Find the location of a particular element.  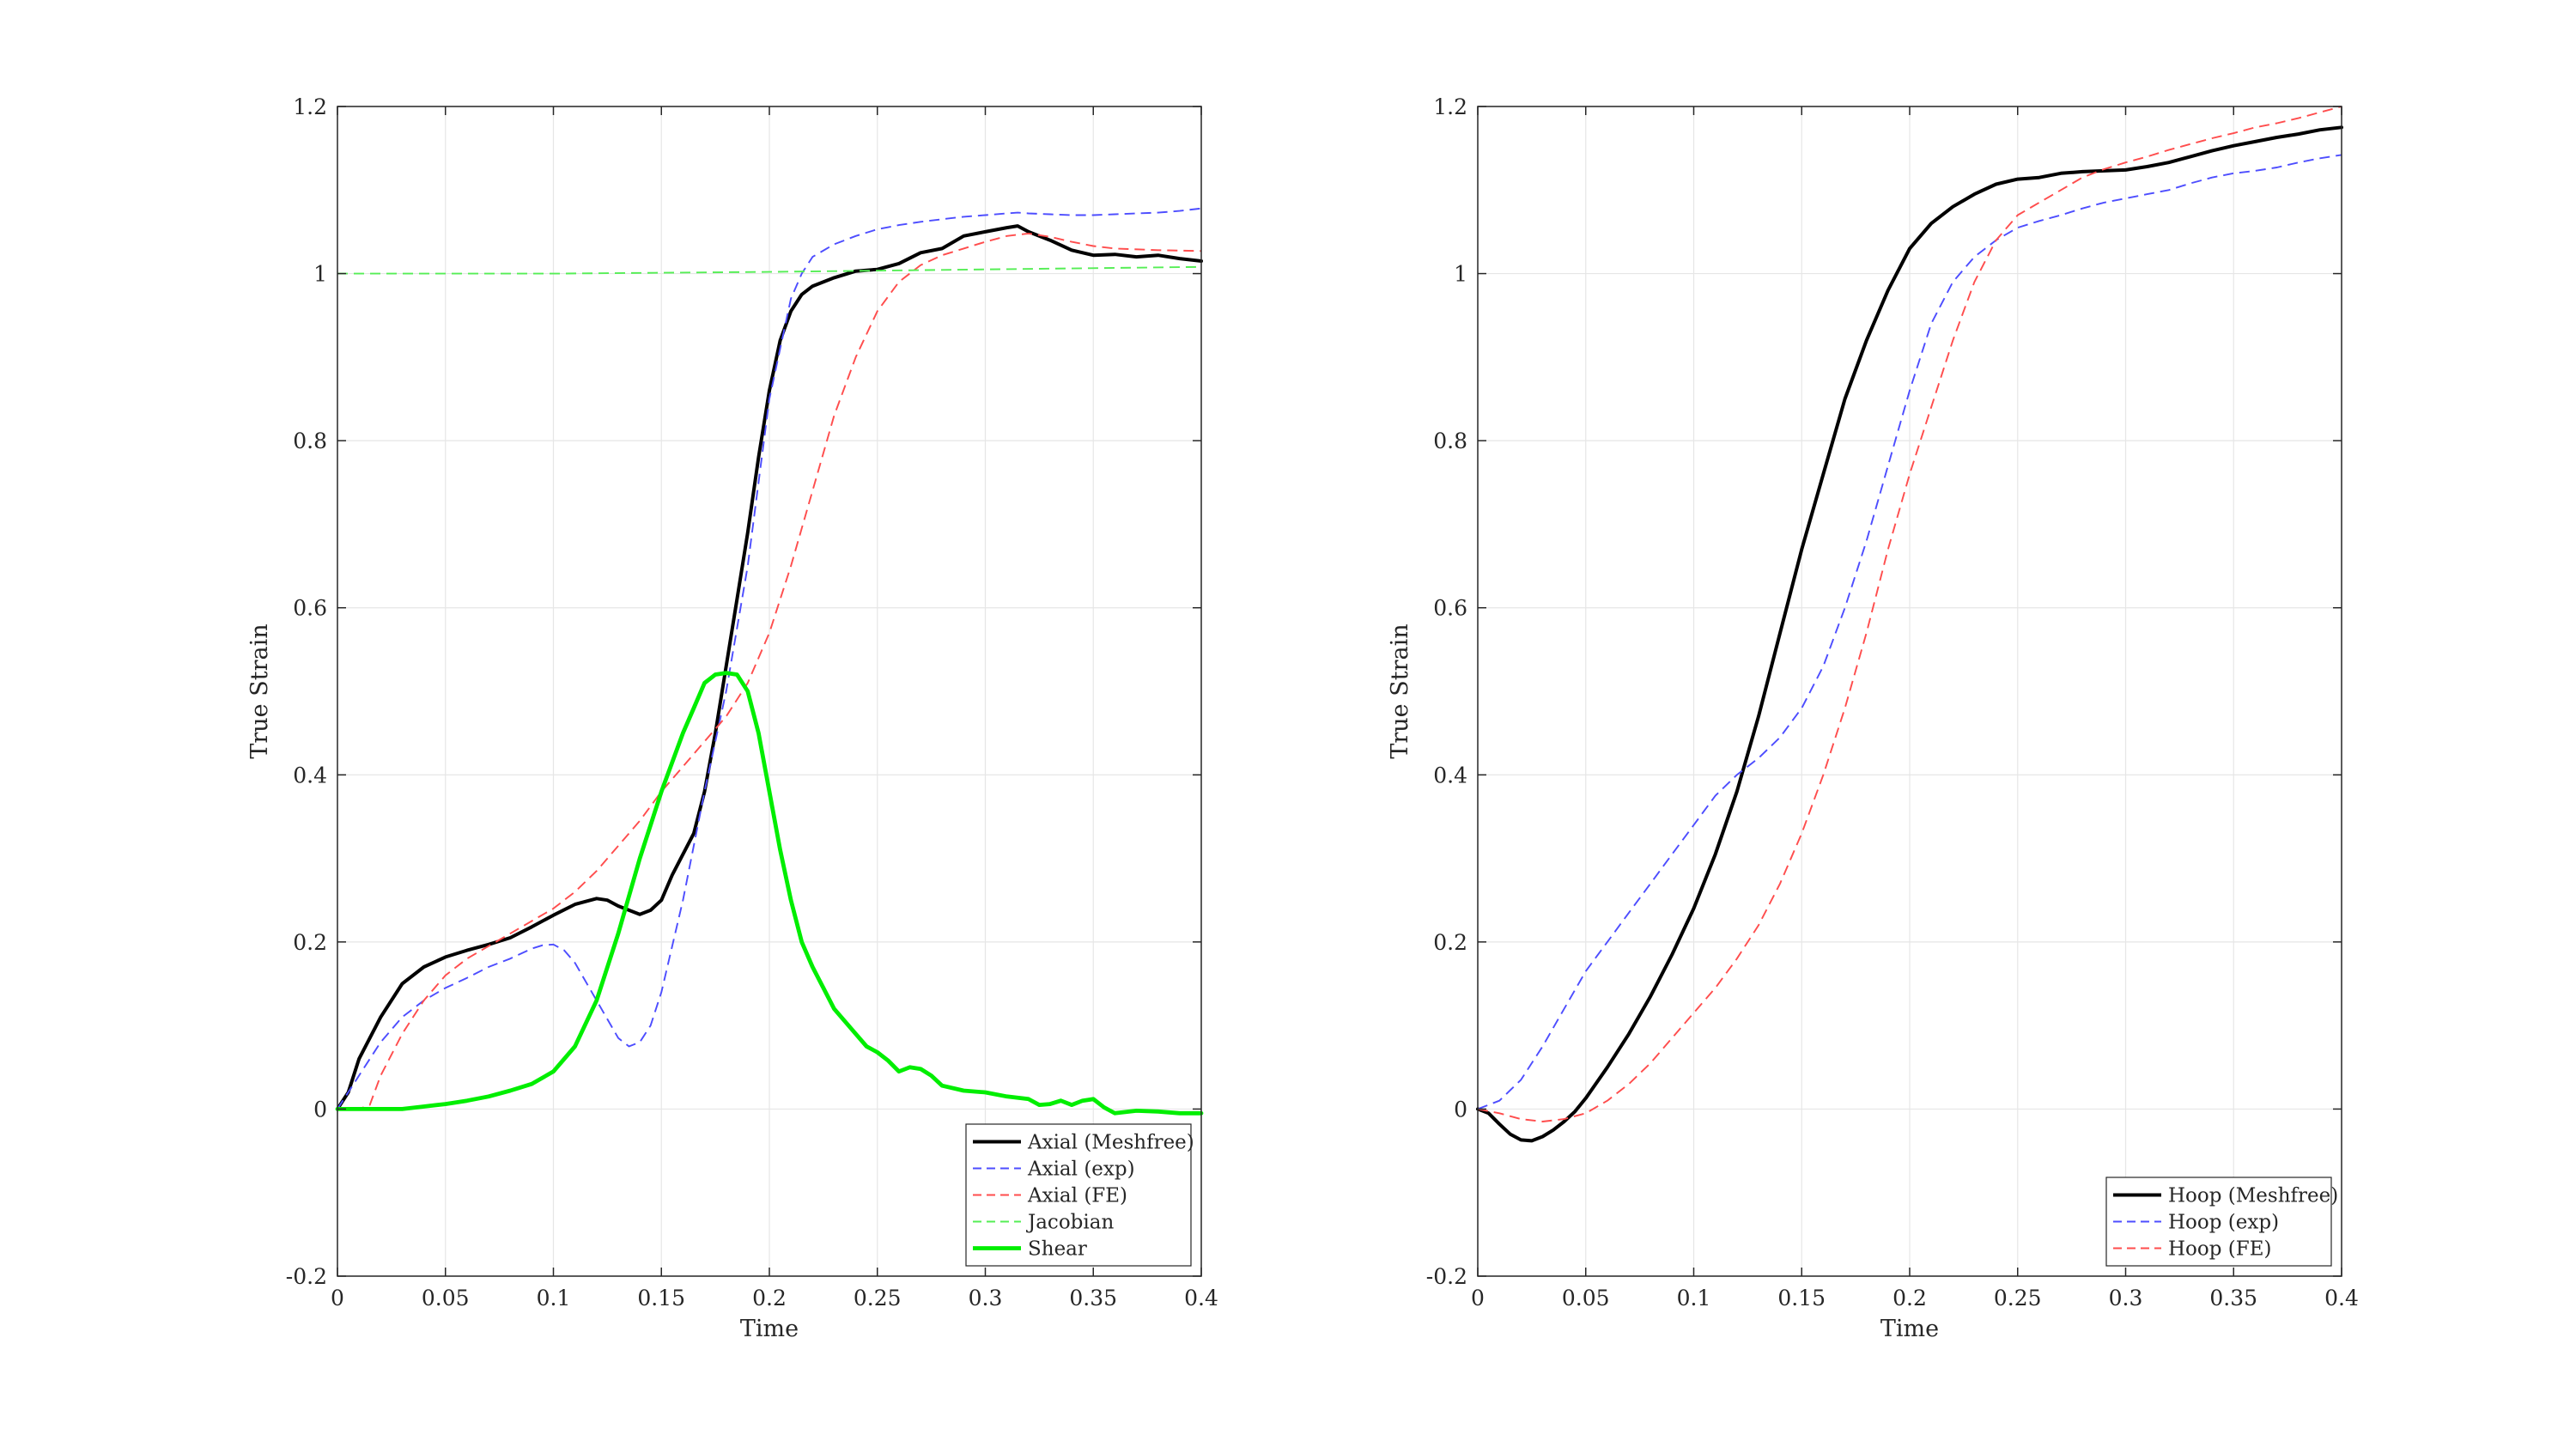

legend-entry-3: Jacobian is located at coordinates (1070, 1223).